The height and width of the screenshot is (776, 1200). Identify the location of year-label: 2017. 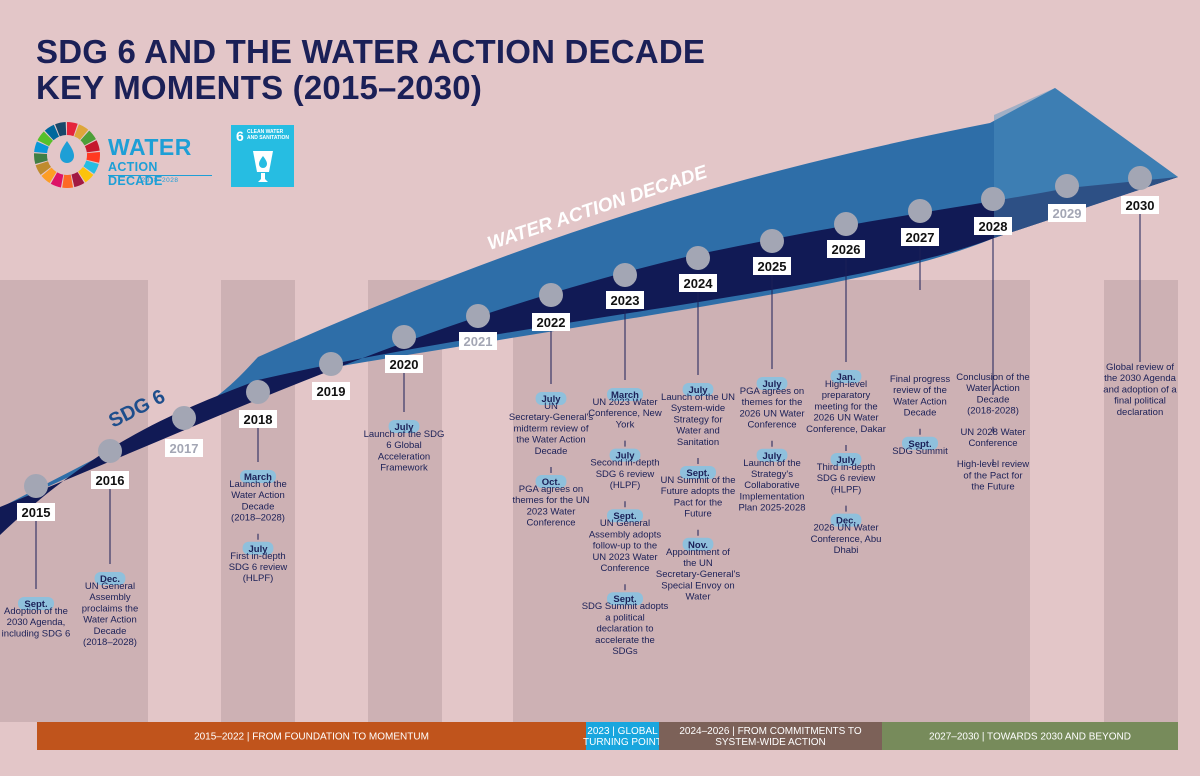
(184, 448).